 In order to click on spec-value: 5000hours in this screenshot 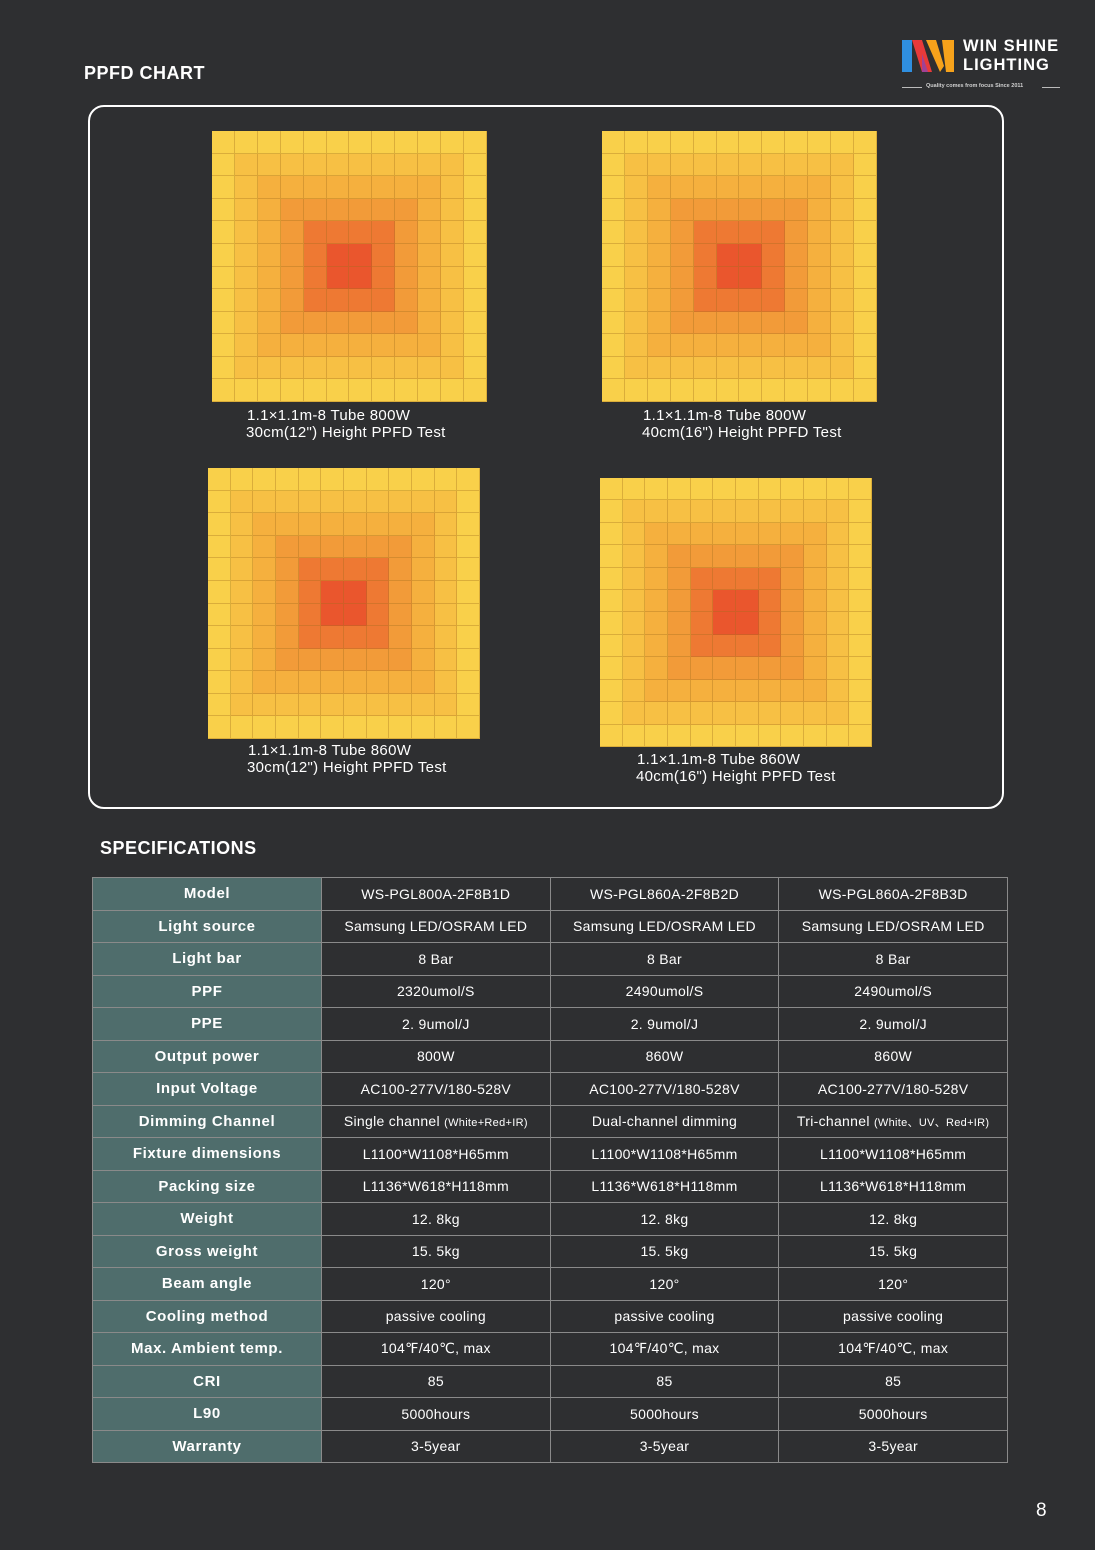, I will do `click(436, 1414)`.